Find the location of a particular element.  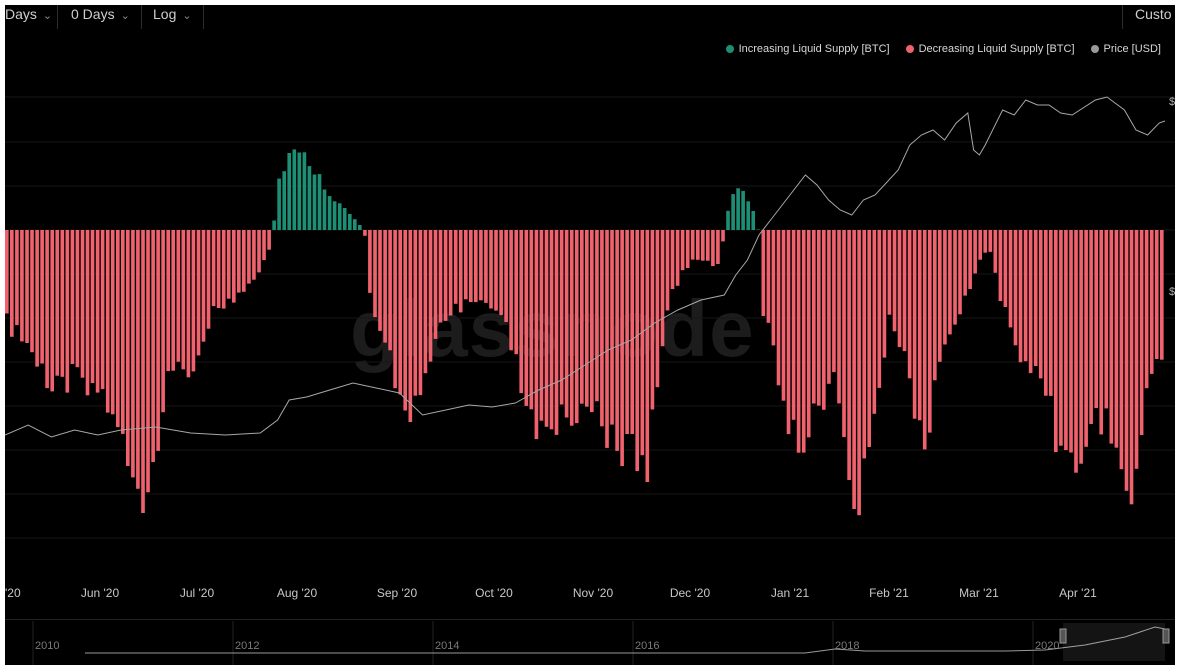

scale-selector: Log ⌄ is located at coordinates (172, 19).